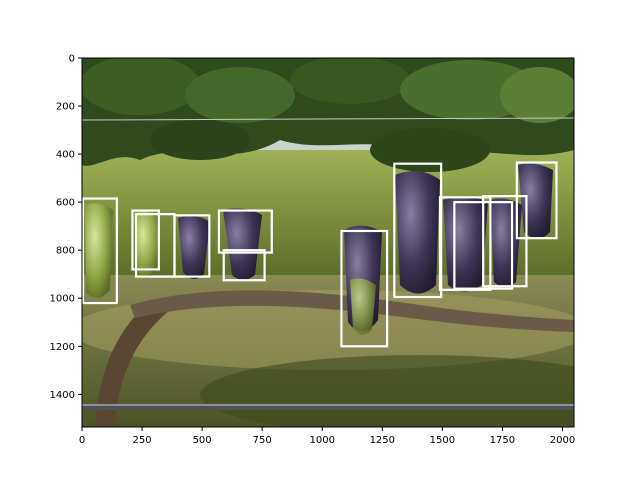 The width and height of the screenshot is (640, 480). Describe the element at coordinates (202, 440) in the screenshot. I see `x-tick-label: 500` at that location.